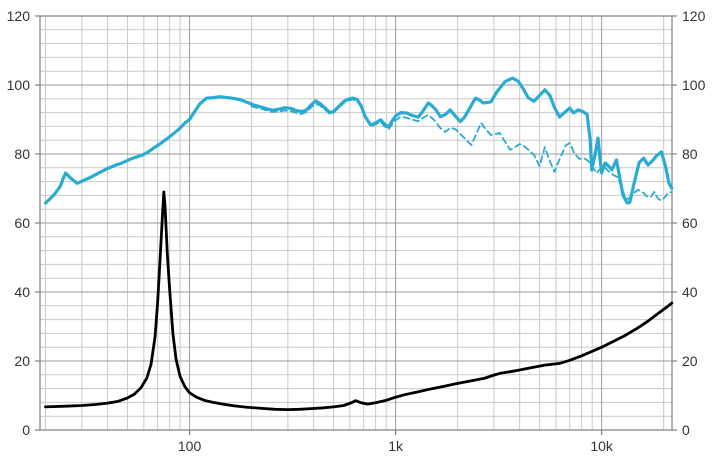  I want to click on y-tick-label-right: 60, so click(690, 223).